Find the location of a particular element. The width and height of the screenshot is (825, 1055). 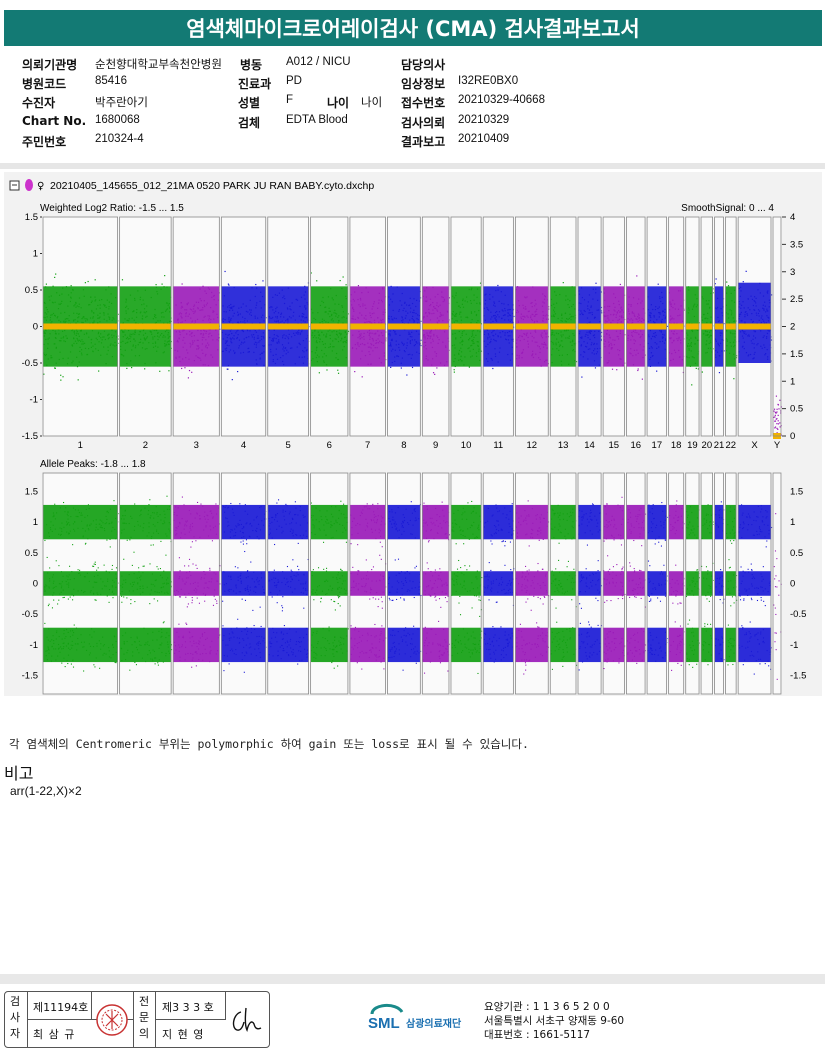

hospital-code-label: 병원코드 is located at coordinates (44, 84).